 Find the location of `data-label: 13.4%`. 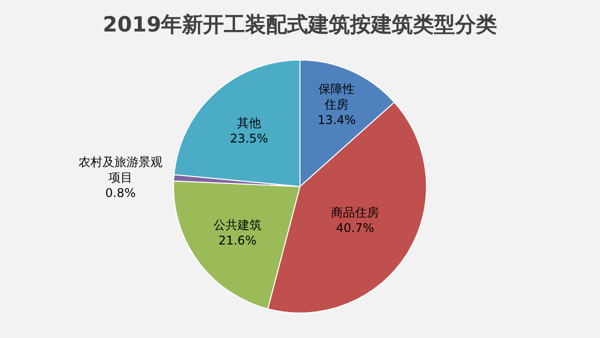

data-label: 13.4% is located at coordinates (337, 120).